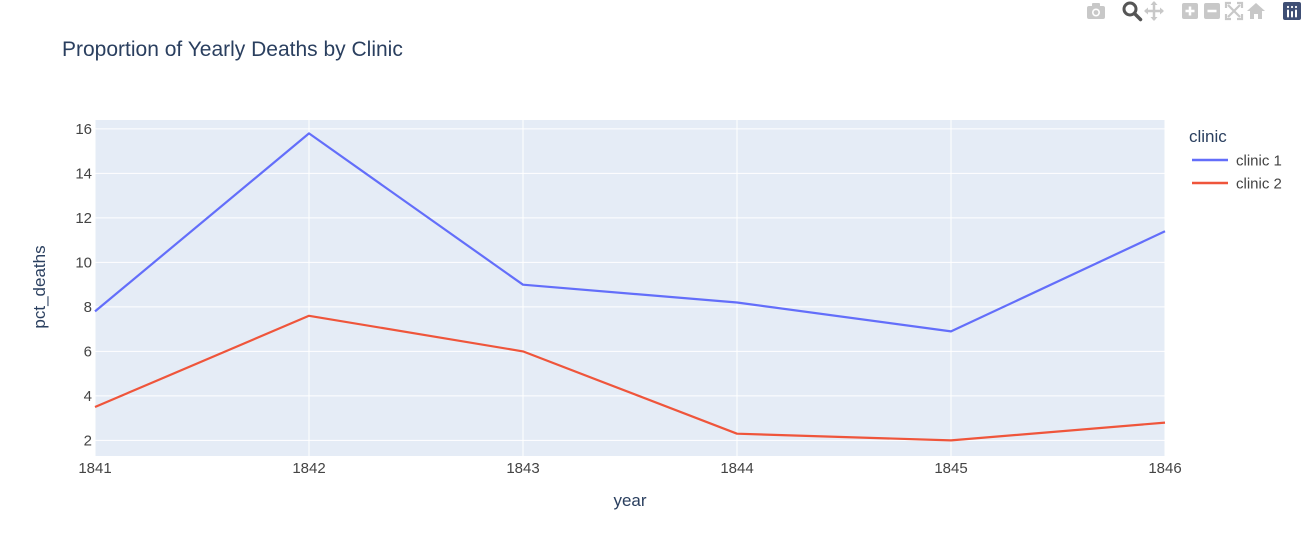 The width and height of the screenshot is (1303, 554). What do you see at coordinates (83, 262) in the screenshot?
I see `y-tick-label: 10` at bounding box center [83, 262].